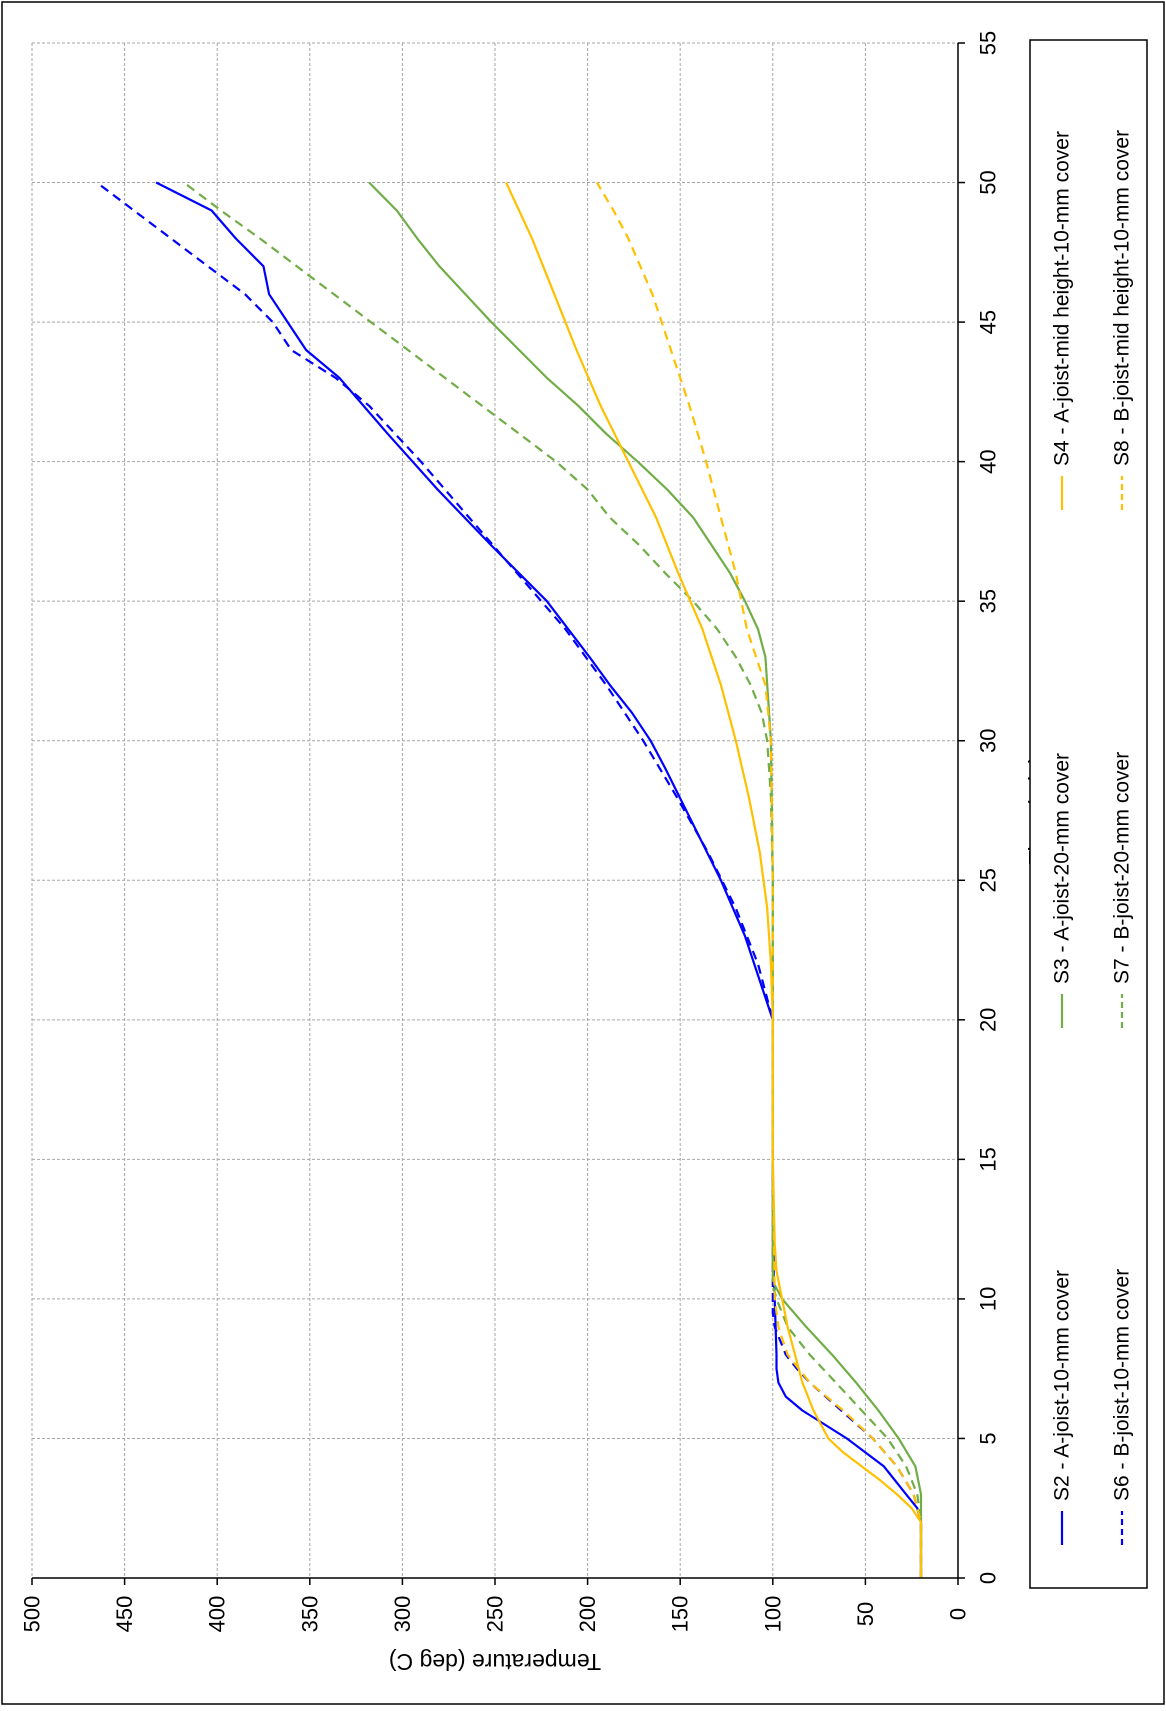  What do you see at coordinates (680, 1614) in the screenshot?
I see `temperature-tick-label: 150` at bounding box center [680, 1614].